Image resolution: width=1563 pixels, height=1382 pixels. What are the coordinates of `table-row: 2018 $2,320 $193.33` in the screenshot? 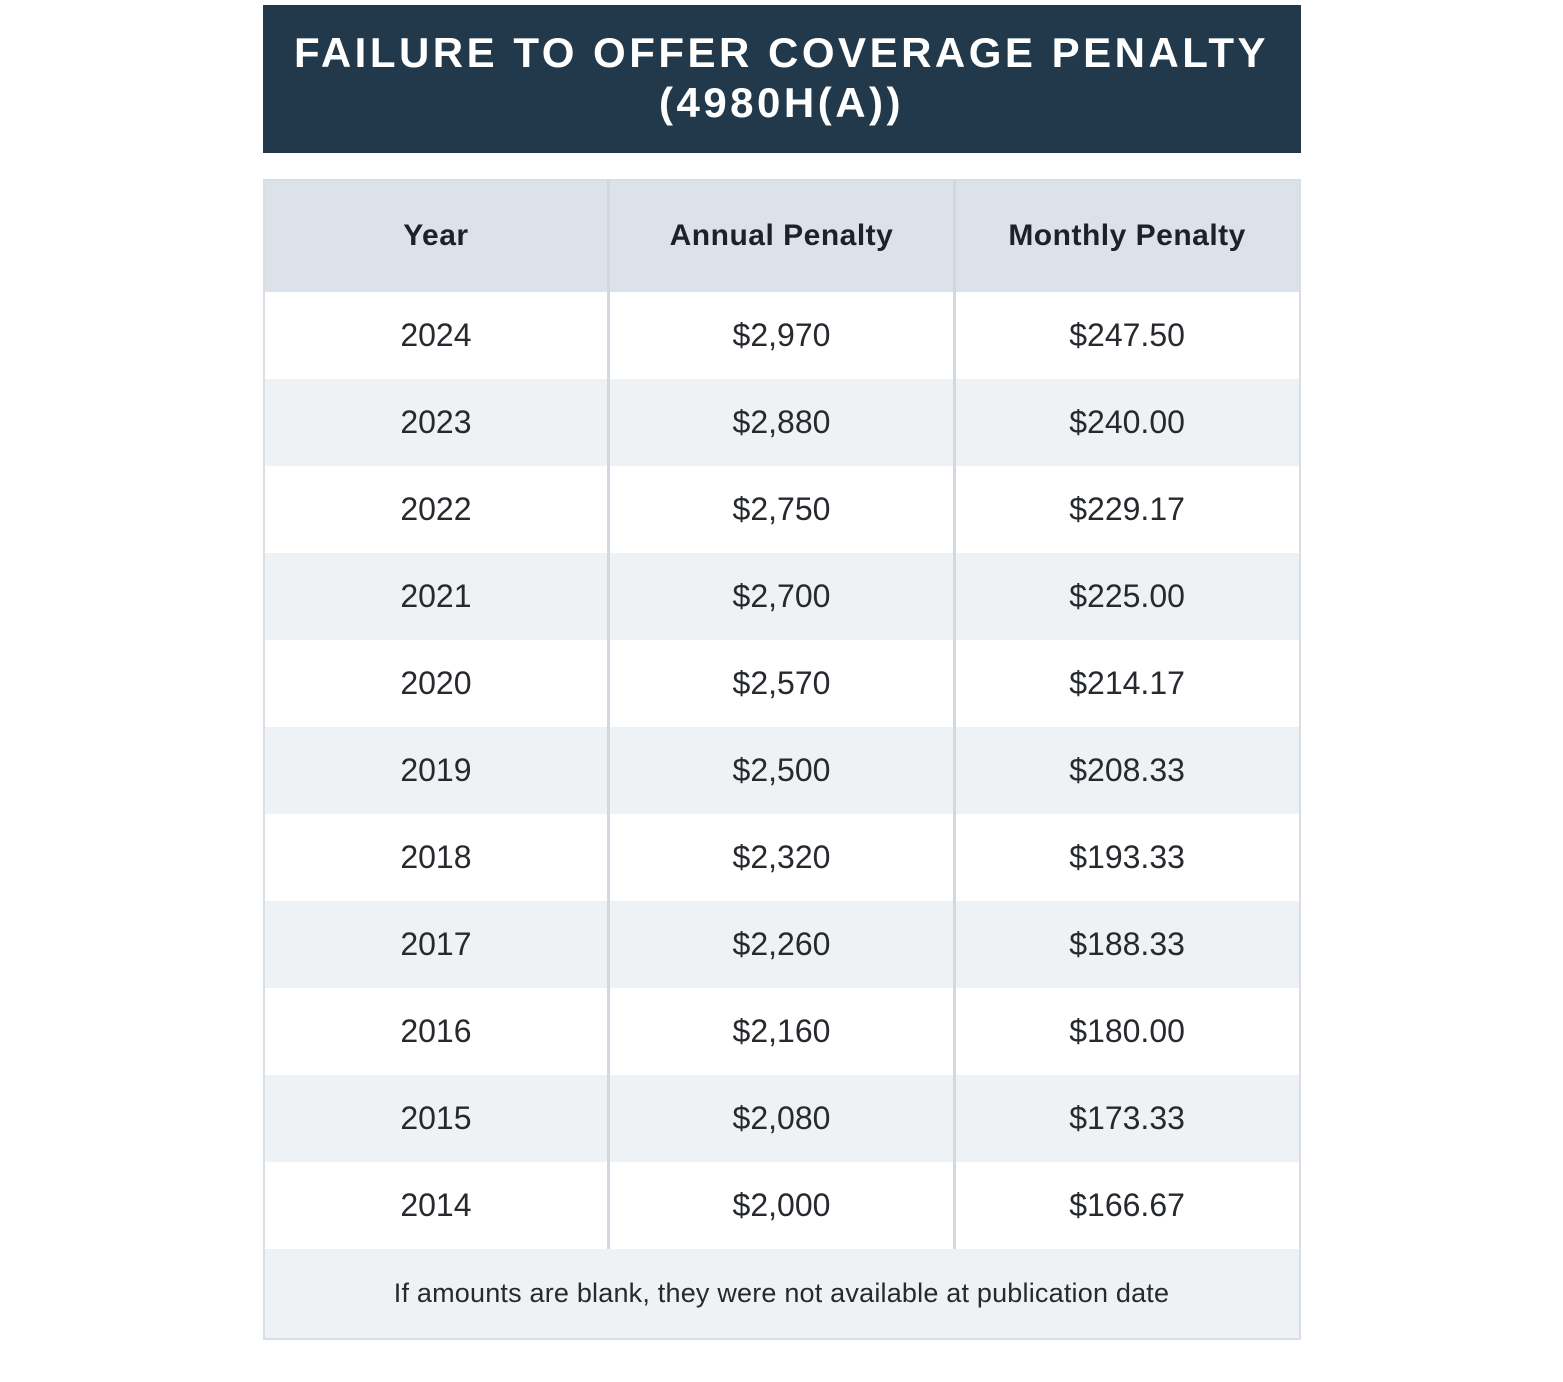 It's located at (781, 857).